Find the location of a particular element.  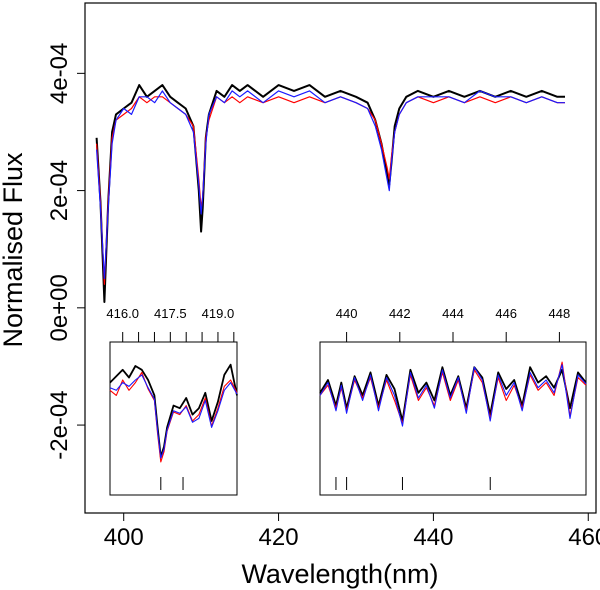

inset-right-frame is located at coordinates (453, 418).